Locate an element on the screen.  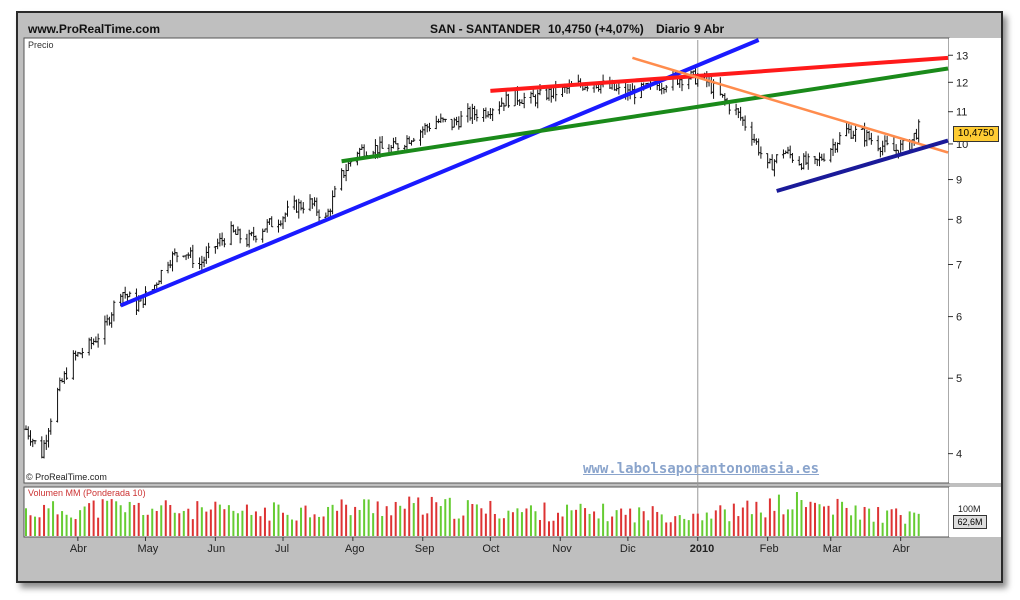
date-label: 9 Abr is located at coordinates (709, 29).